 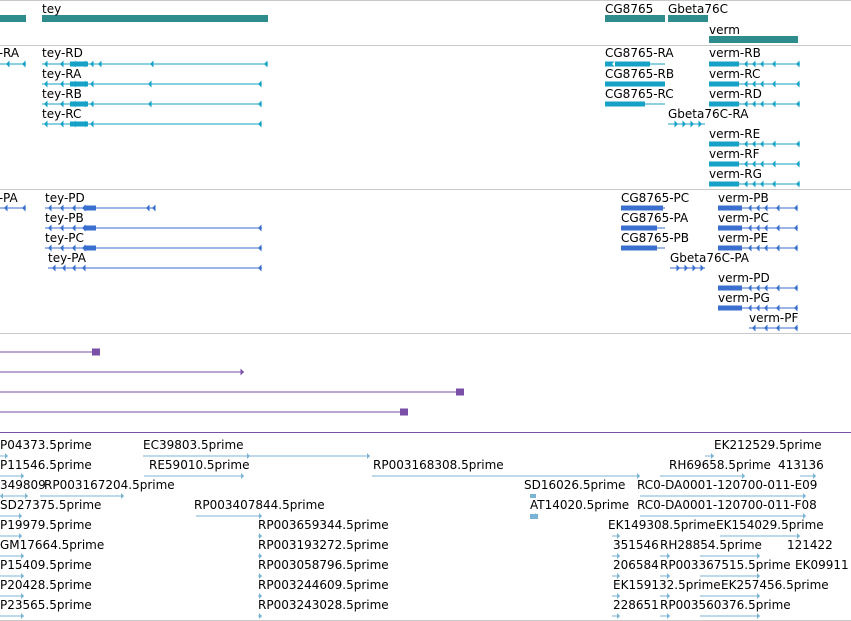 I want to click on est-label: EK257456.5prime, so click(x=775, y=585).